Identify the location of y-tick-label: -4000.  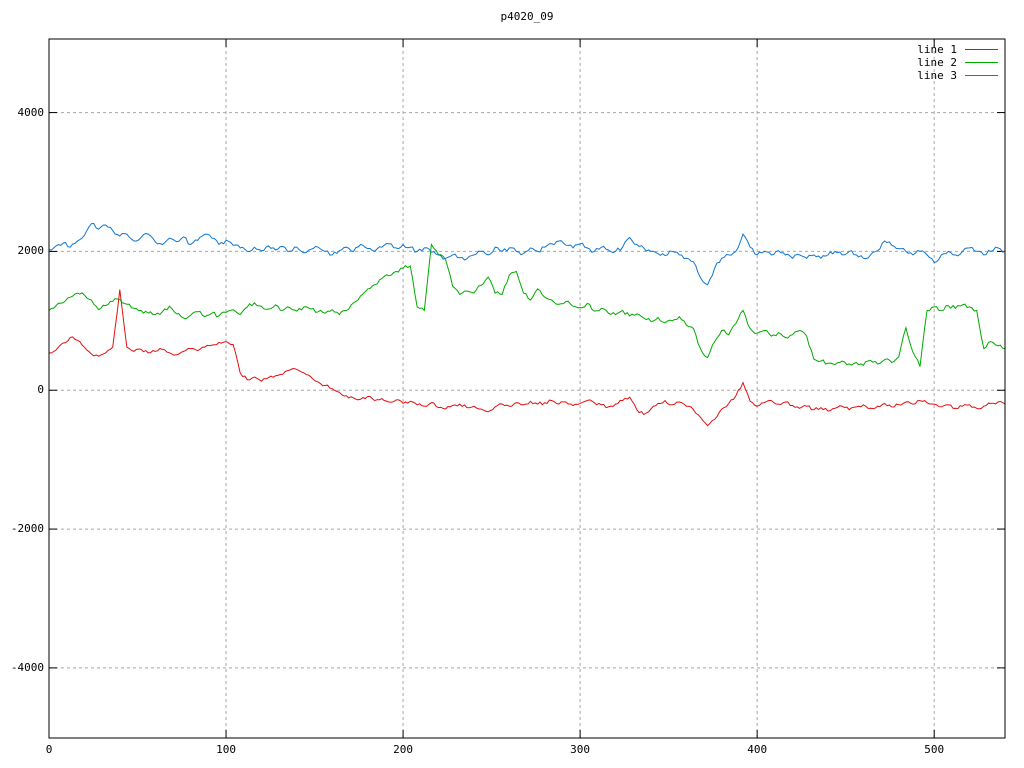
(27, 667).